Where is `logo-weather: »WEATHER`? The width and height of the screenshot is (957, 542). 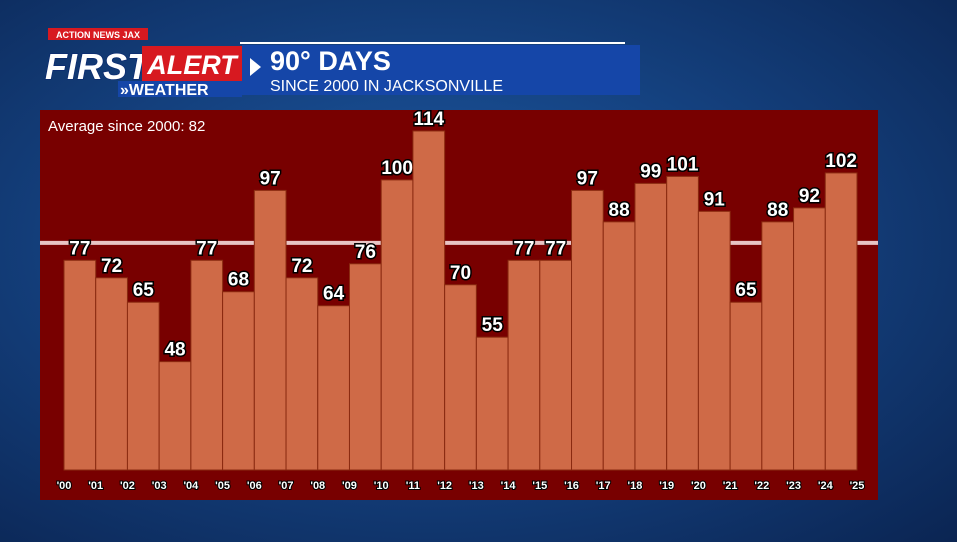
logo-weather: »WEATHER is located at coordinates (164, 90).